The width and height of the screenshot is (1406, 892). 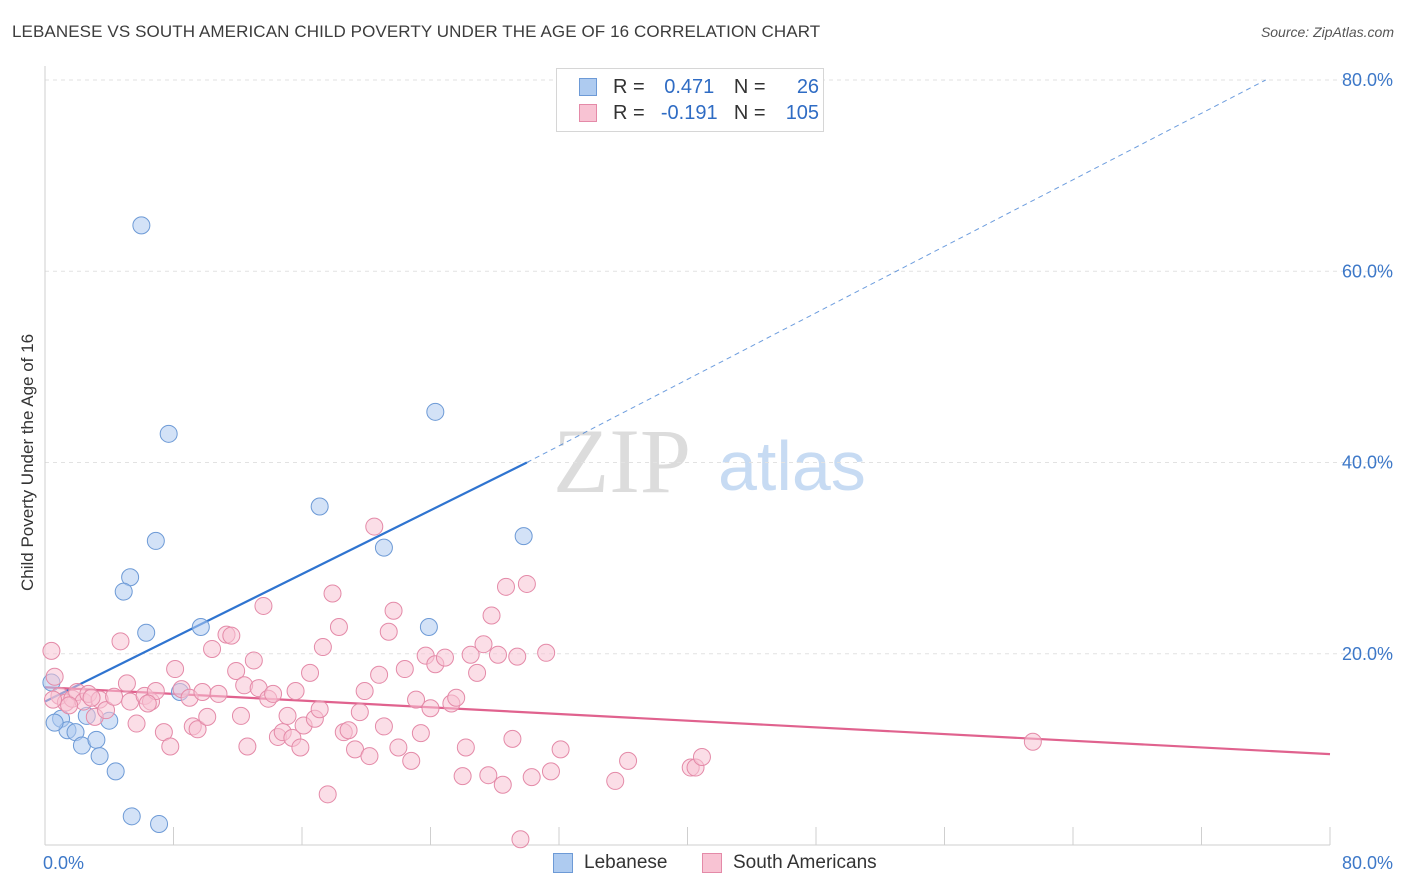 What do you see at coordinates (1367, 463) in the screenshot?
I see `y-tick-label: 40.0%` at bounding box center [1367, 463].